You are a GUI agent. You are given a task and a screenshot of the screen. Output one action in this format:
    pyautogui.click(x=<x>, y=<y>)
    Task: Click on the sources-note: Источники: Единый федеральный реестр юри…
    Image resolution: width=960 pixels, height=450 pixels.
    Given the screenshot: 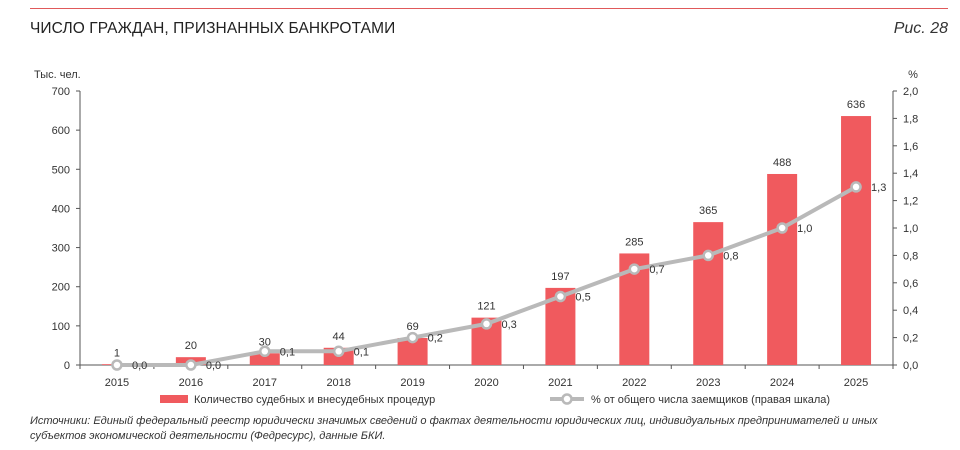 What is the action you would take?
    pyautogui.click(x=454, y=428)
    